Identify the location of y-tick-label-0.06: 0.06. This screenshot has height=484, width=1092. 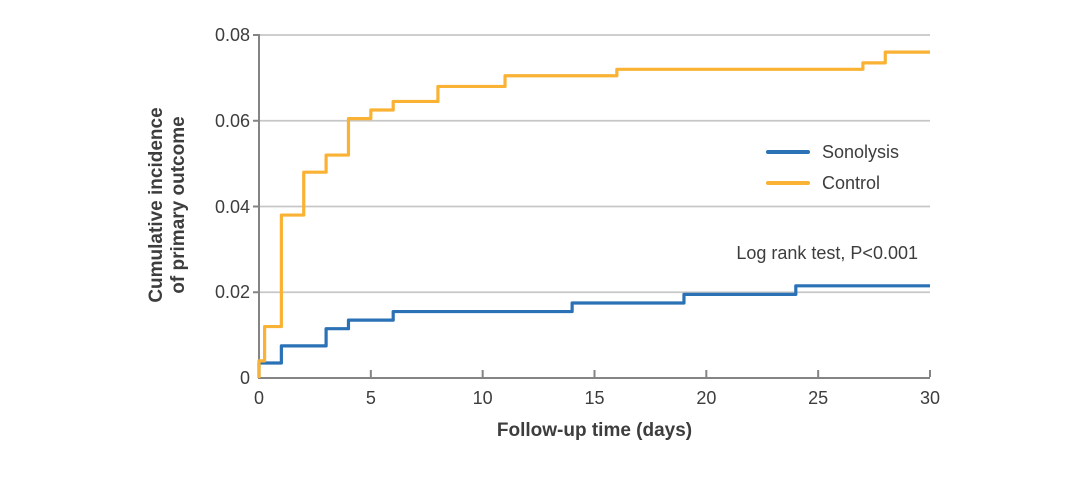
(232, 120).